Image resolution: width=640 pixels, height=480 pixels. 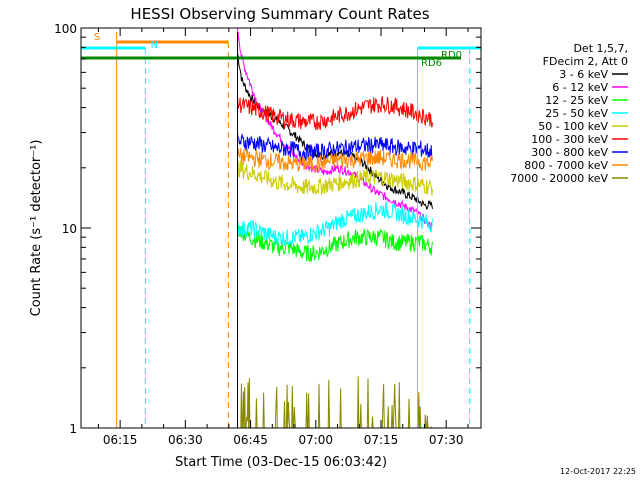 What do you see at coordinates (315, 440) in the screenshot?
I see `x-tick-label: 07:00` at bounding box center [315, 440].